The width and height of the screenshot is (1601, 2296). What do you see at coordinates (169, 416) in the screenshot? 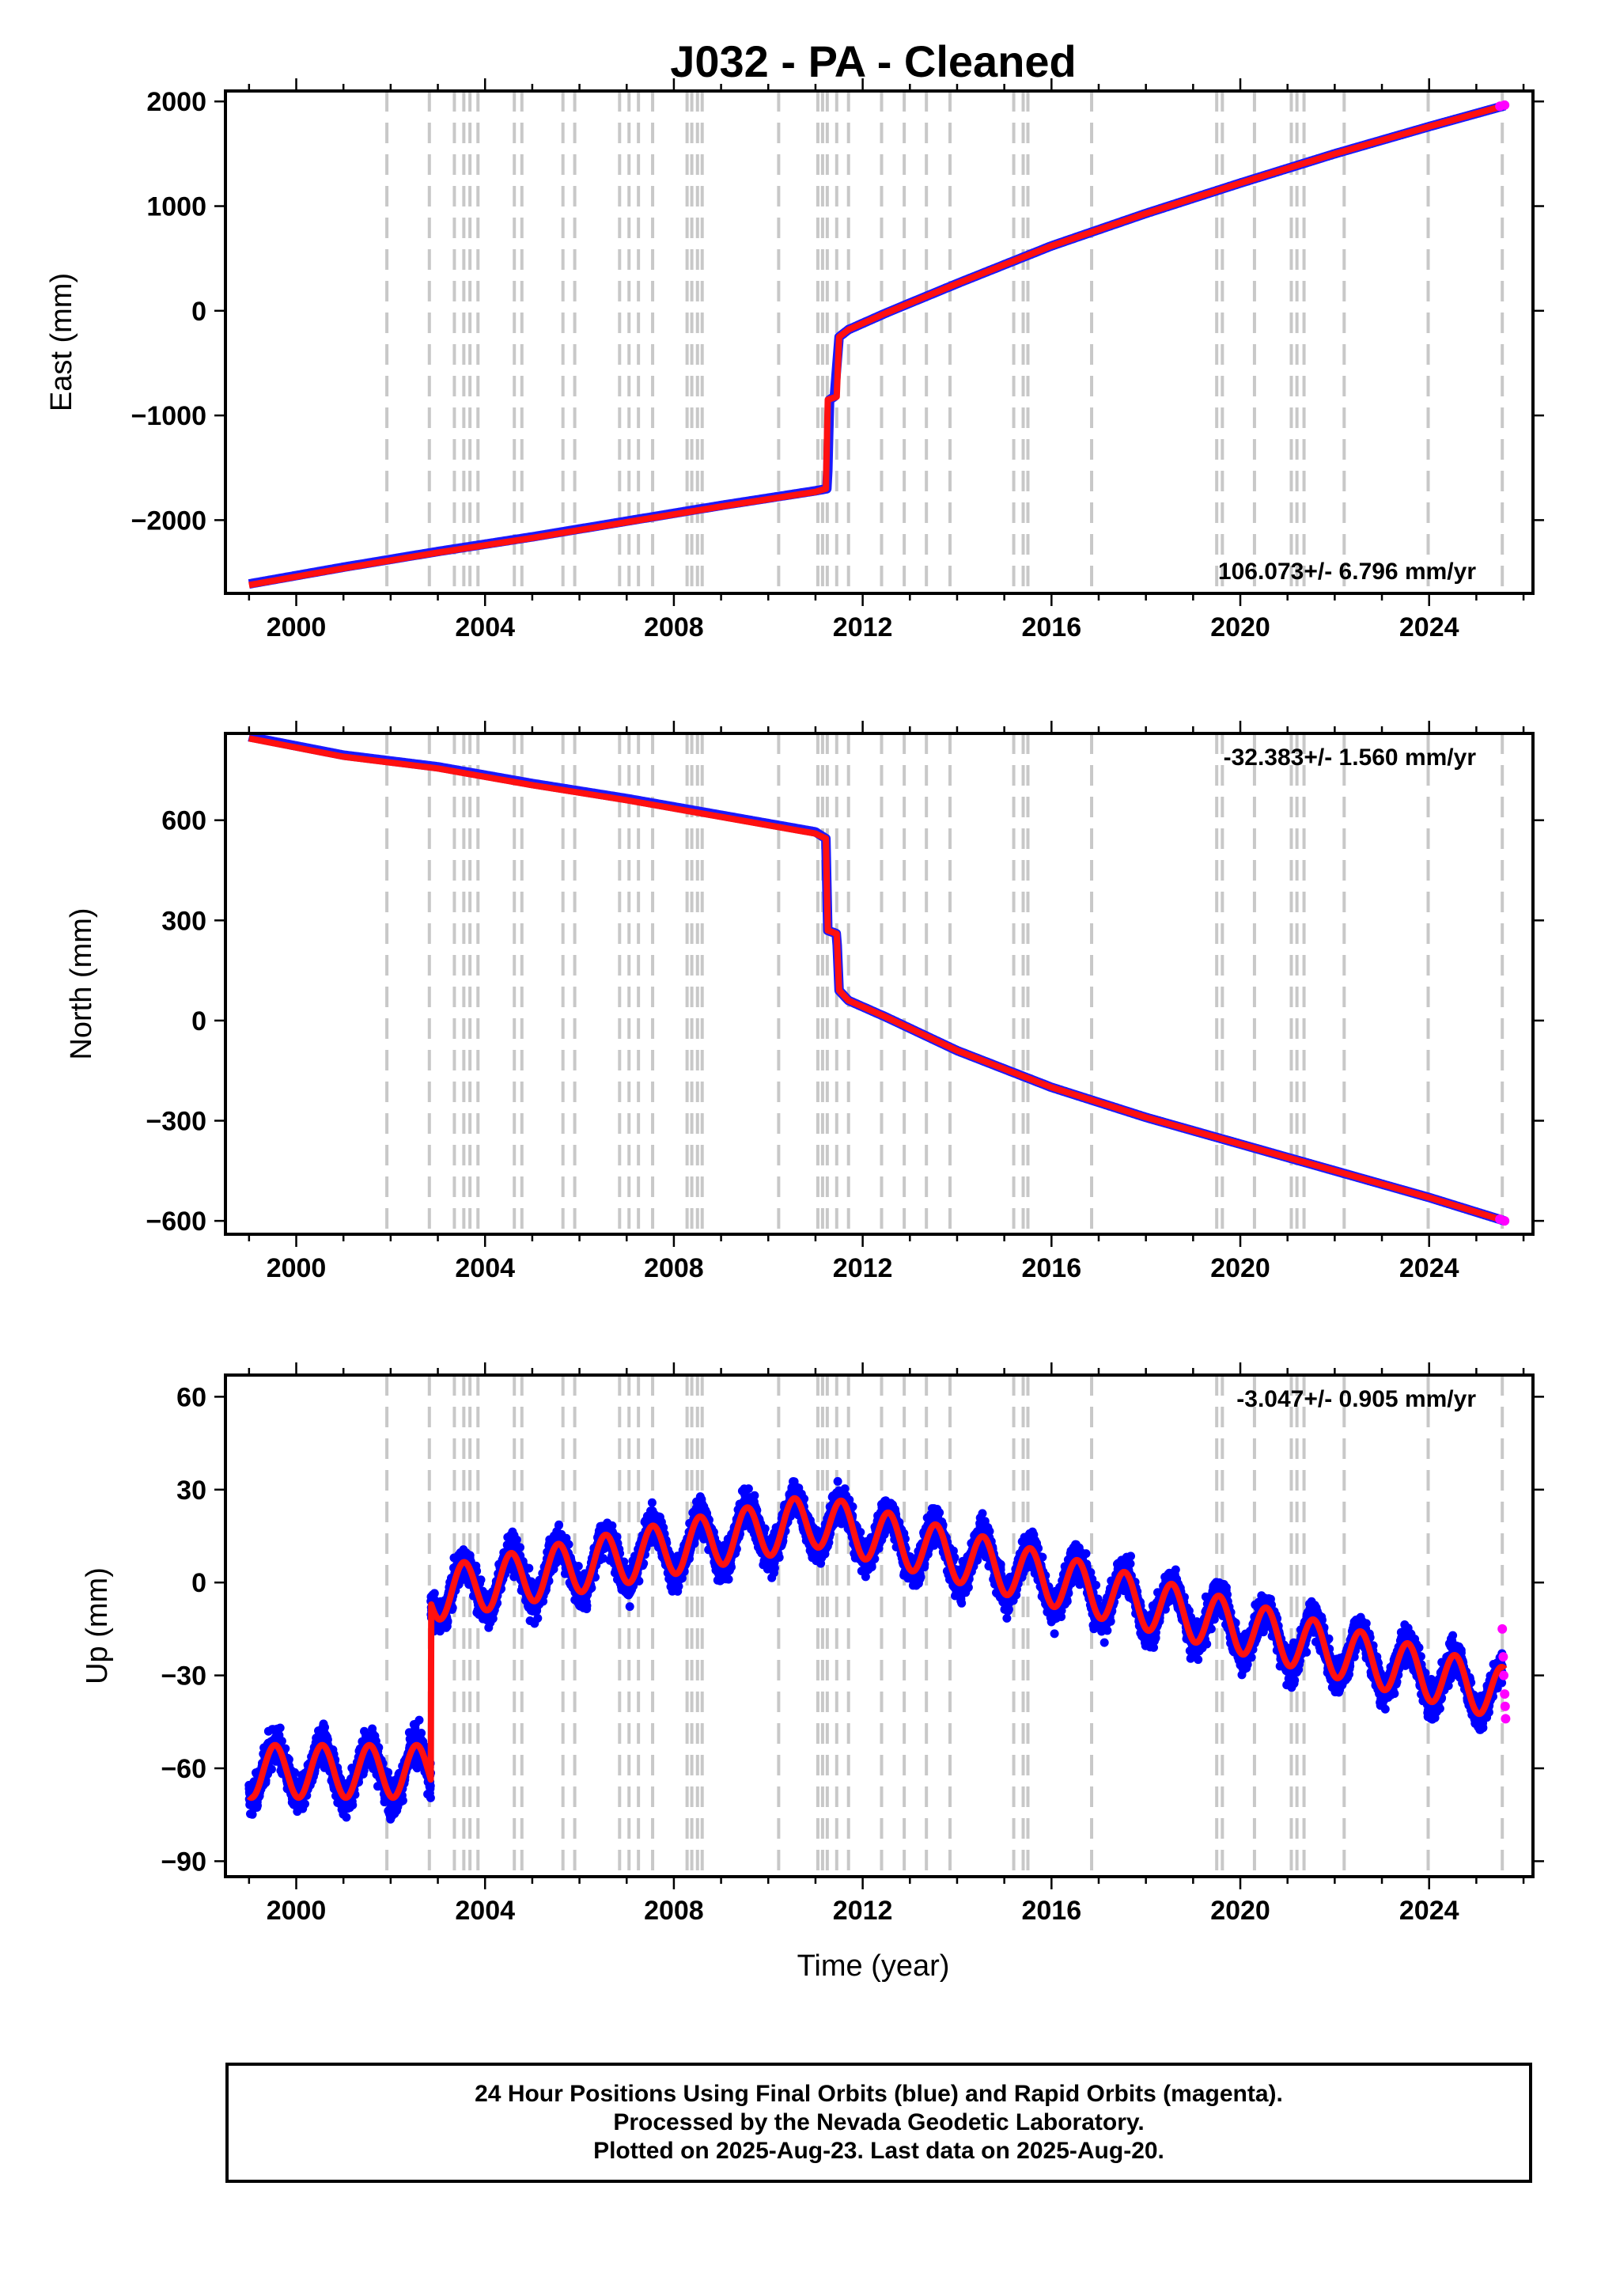
I see `y-tick-label: −1000` at bounding box center [169, 416].